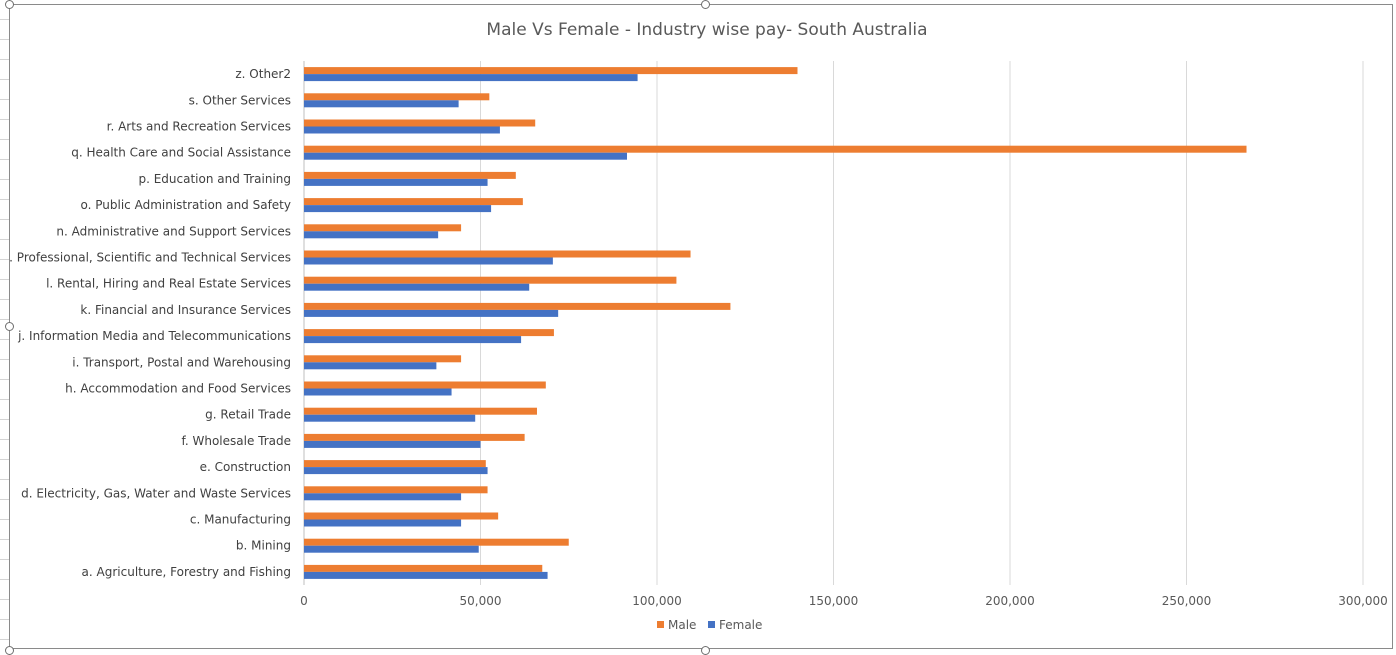 Image resolution: width=1396 pixels, height=655 pixels. Describe the element at coordinates (740, 625) in the screenshot. I see `legend-label: Female` at that location.